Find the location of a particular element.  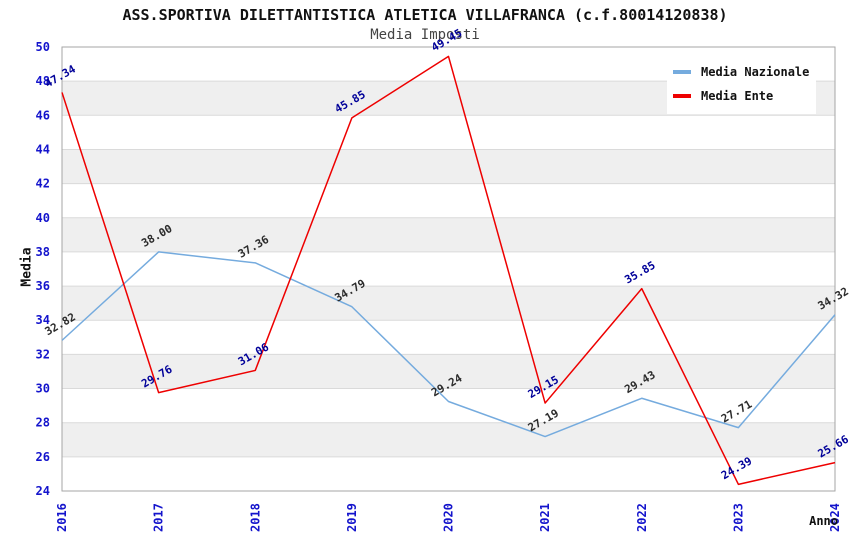

y-tick-label: 50 is located at coordinates (43, 47).